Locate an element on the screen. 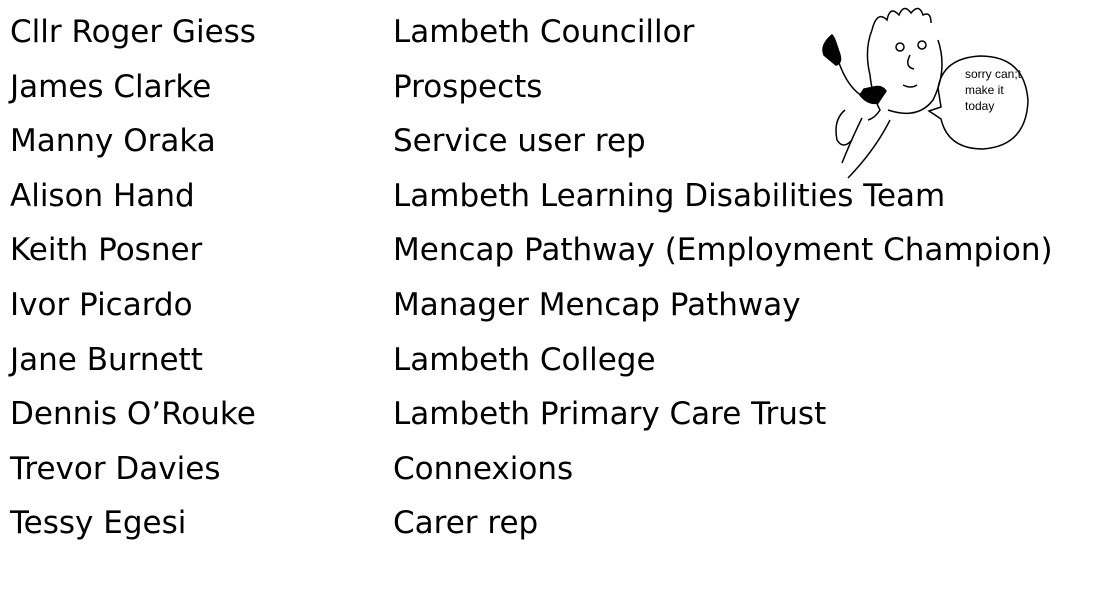 The width and height of the screenshot is (1102, 590). role: Lambeth Primary Care Trust is located at coordinates (610, 414).